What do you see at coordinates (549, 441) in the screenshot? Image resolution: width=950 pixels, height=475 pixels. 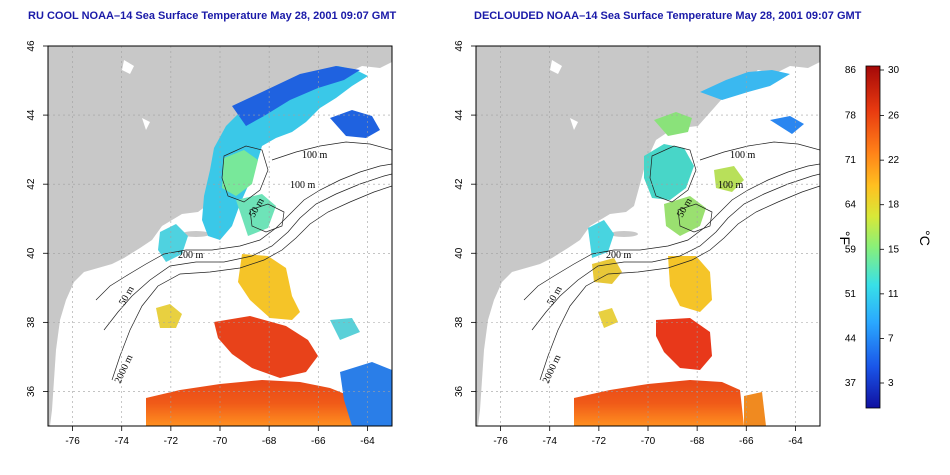 I see `x-tick-label-declouded: -74` at bounding box center [549, 441].